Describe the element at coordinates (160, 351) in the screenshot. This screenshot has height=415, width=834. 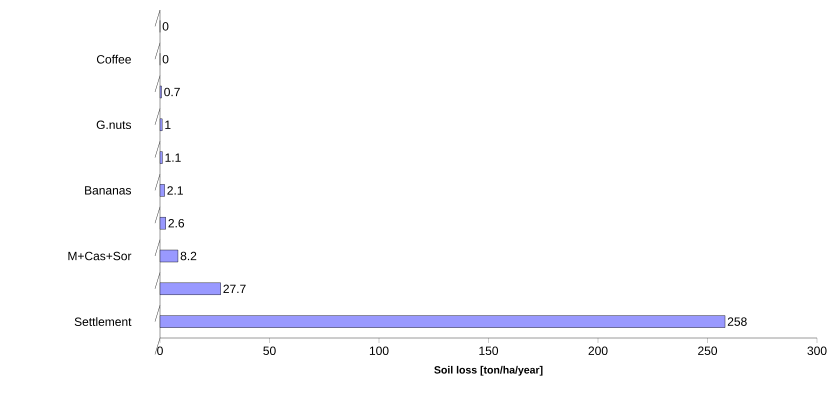
I see `x-tick-label: 0` at that location.